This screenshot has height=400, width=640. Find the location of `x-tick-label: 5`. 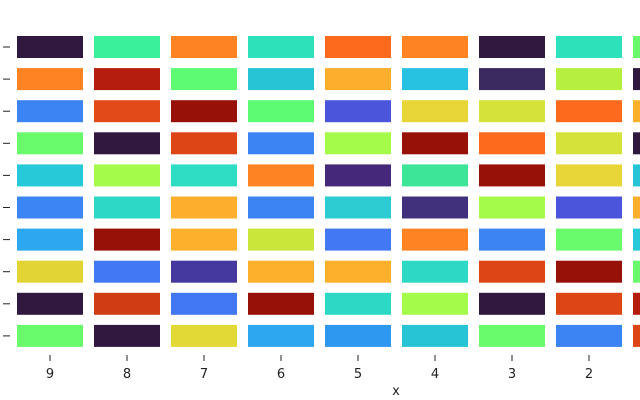

x-tick-label: 5 is located at coordinates (358, 374).